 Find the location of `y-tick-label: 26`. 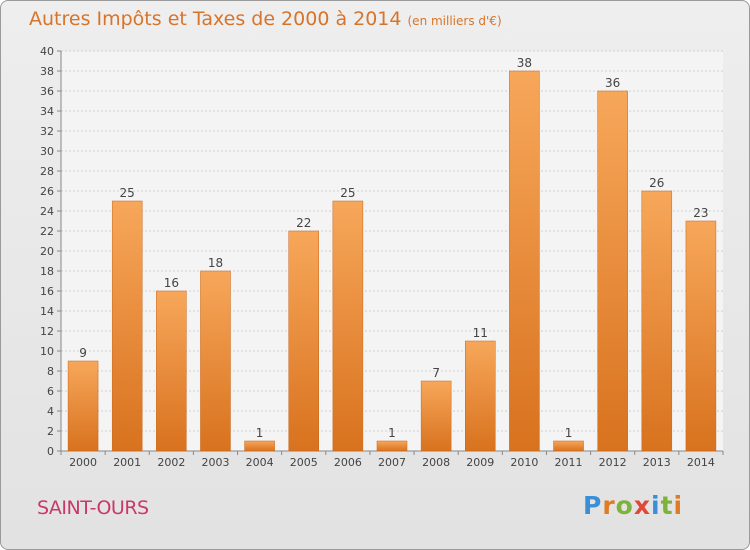

y-tick-label: 26 is located at coordinates (47, 191).